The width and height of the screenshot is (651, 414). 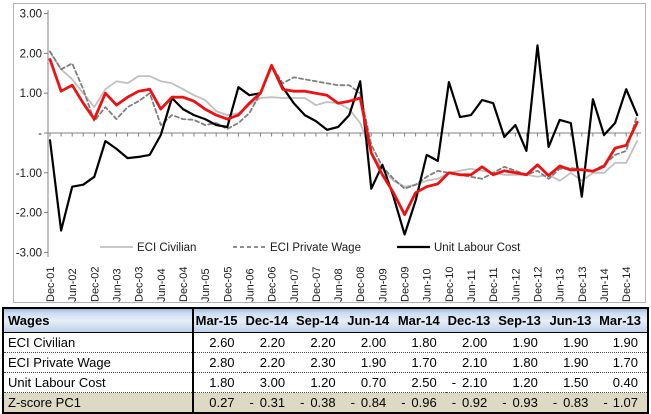 What do you see at coordinates (250, 285) in the screenshot?
I see `x-axis-label: Jun-06` at bounding box center [250, 285].